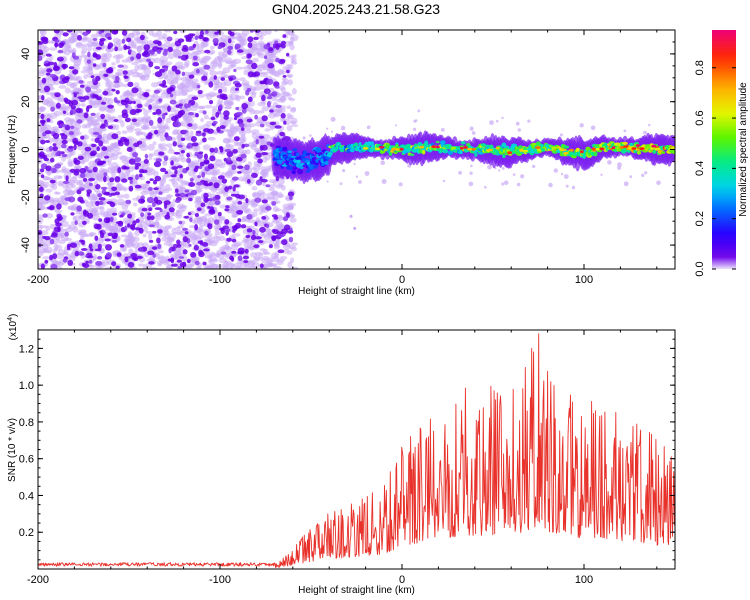 This screenshot has height=600, width=750. I want to click on x-tick-label: -100, so click(220, 580).